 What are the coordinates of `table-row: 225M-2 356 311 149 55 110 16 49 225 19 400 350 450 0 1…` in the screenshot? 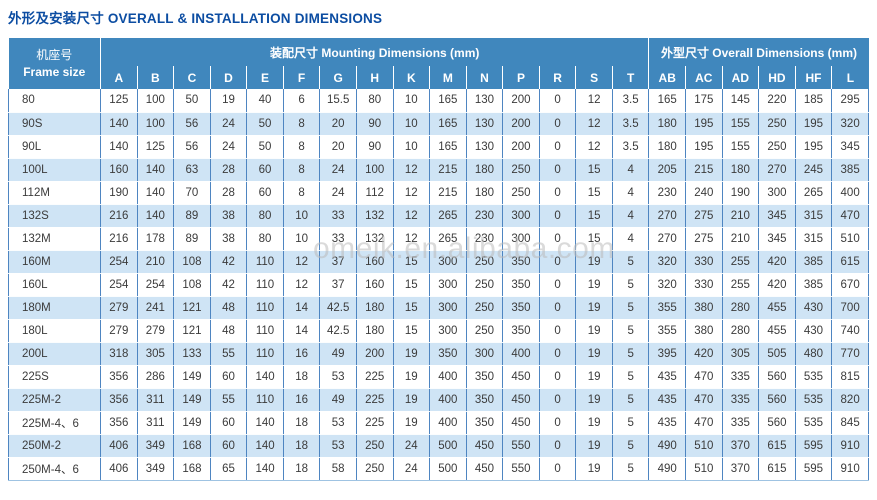 It's located at (438, 400).